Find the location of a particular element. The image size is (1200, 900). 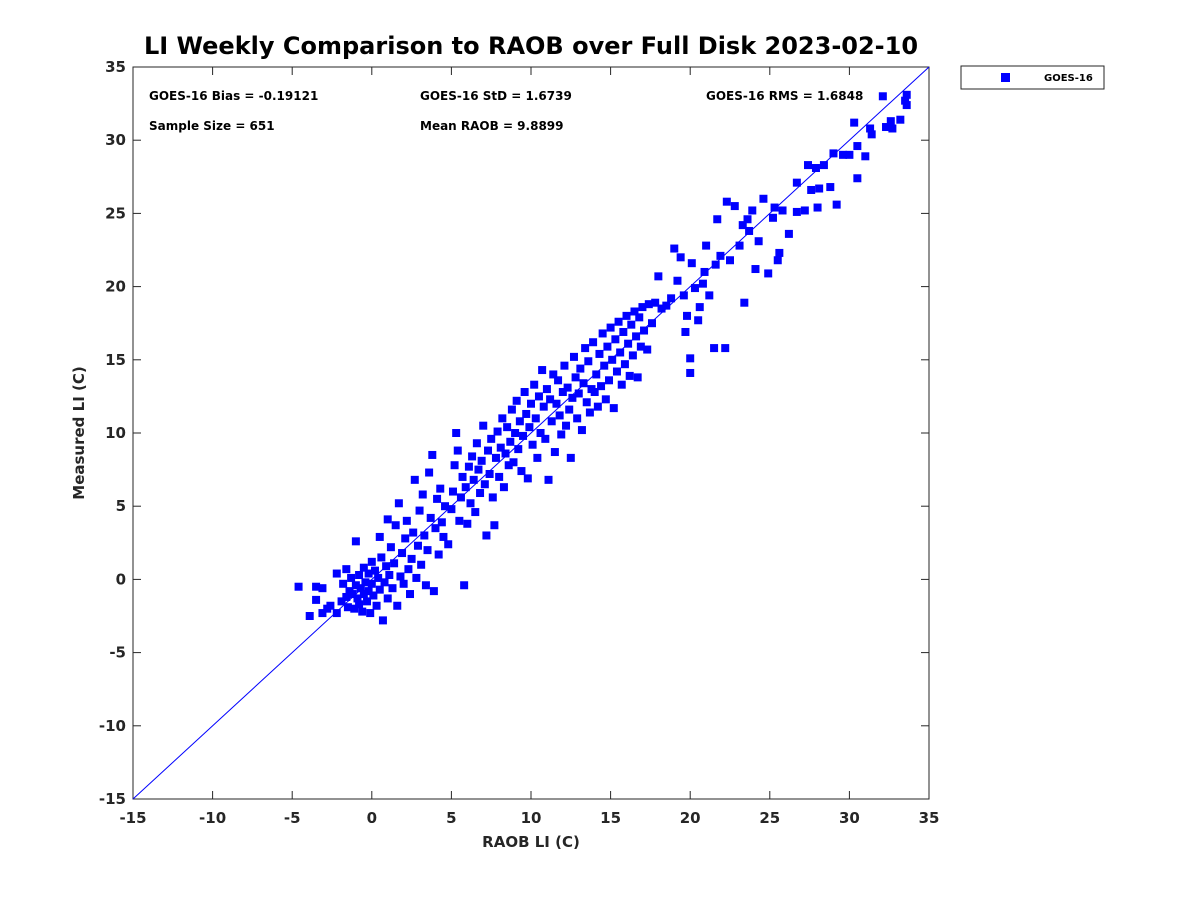

y-tick-label: 5 is located at coordinates (121, 506).